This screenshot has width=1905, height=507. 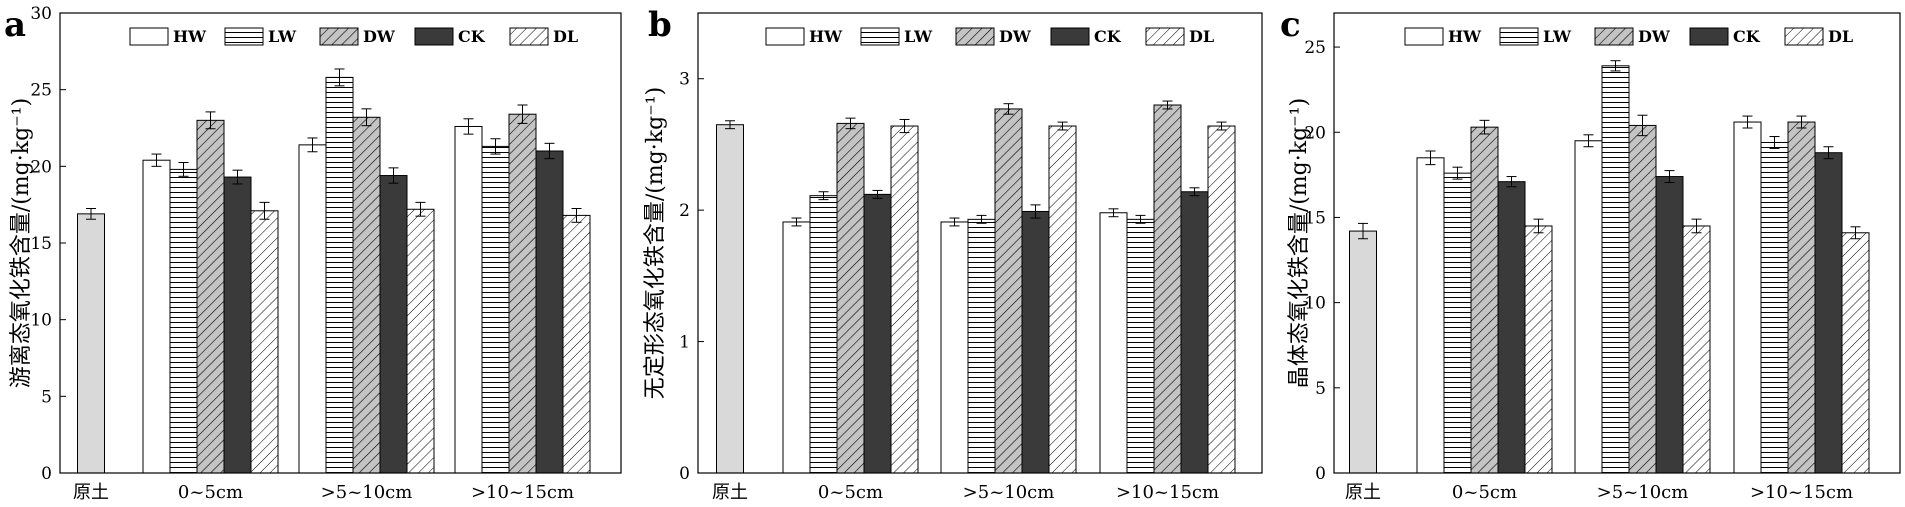 I want to click on panel-letter: b, so click(x=660, y=25).